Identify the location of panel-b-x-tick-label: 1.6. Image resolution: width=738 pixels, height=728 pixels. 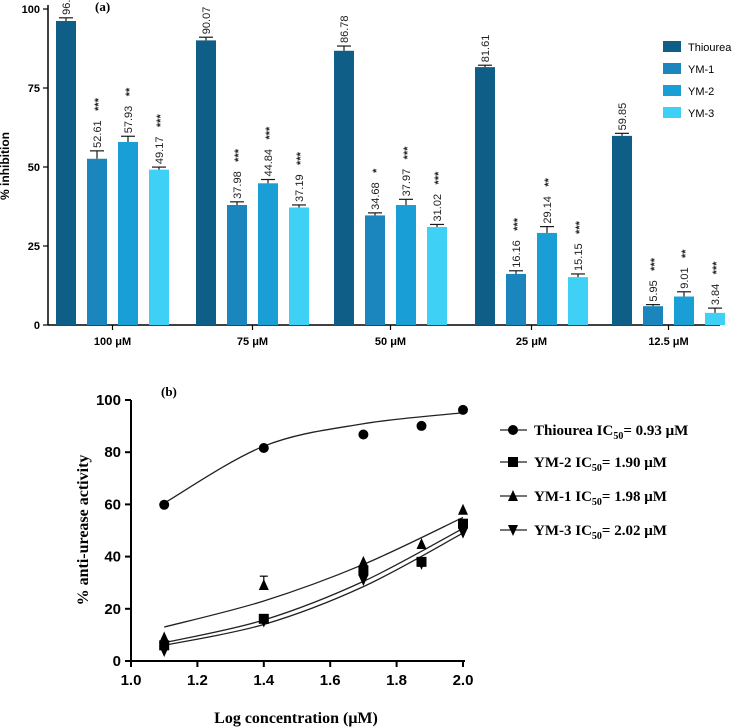
(330, 680).